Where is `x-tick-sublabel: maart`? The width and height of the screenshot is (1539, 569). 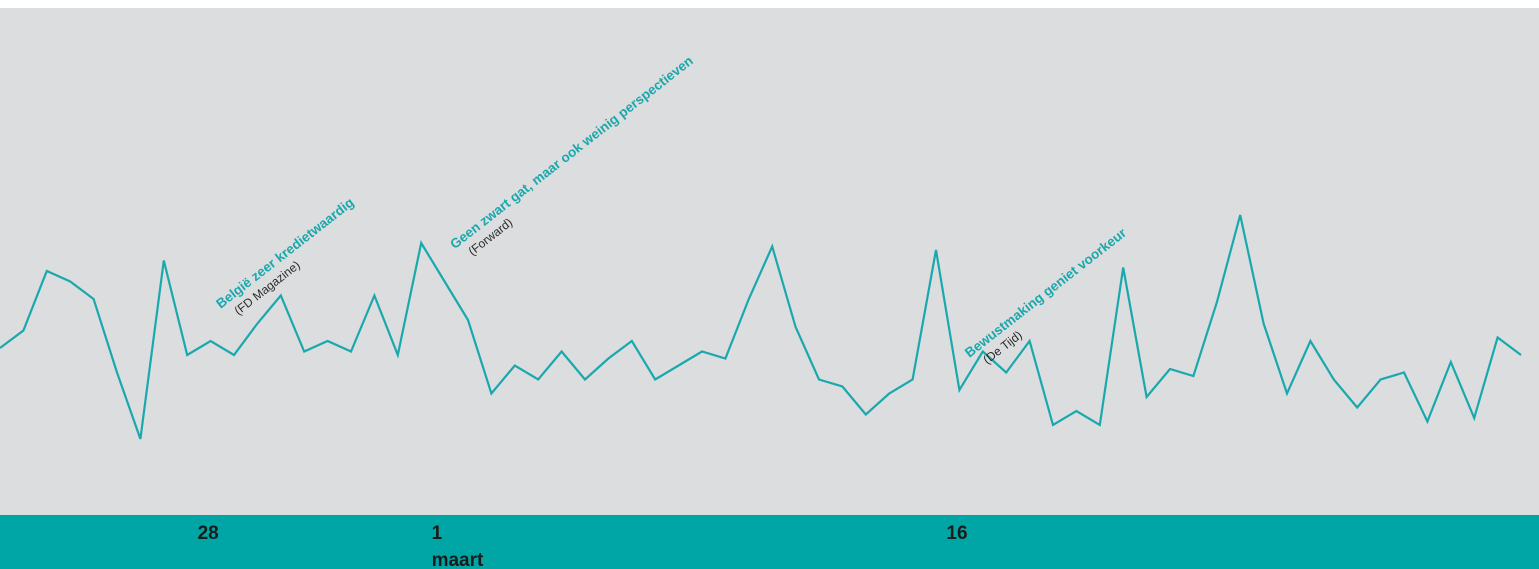 x-tick-sublabel: maart is located at coordinates (458, 559).